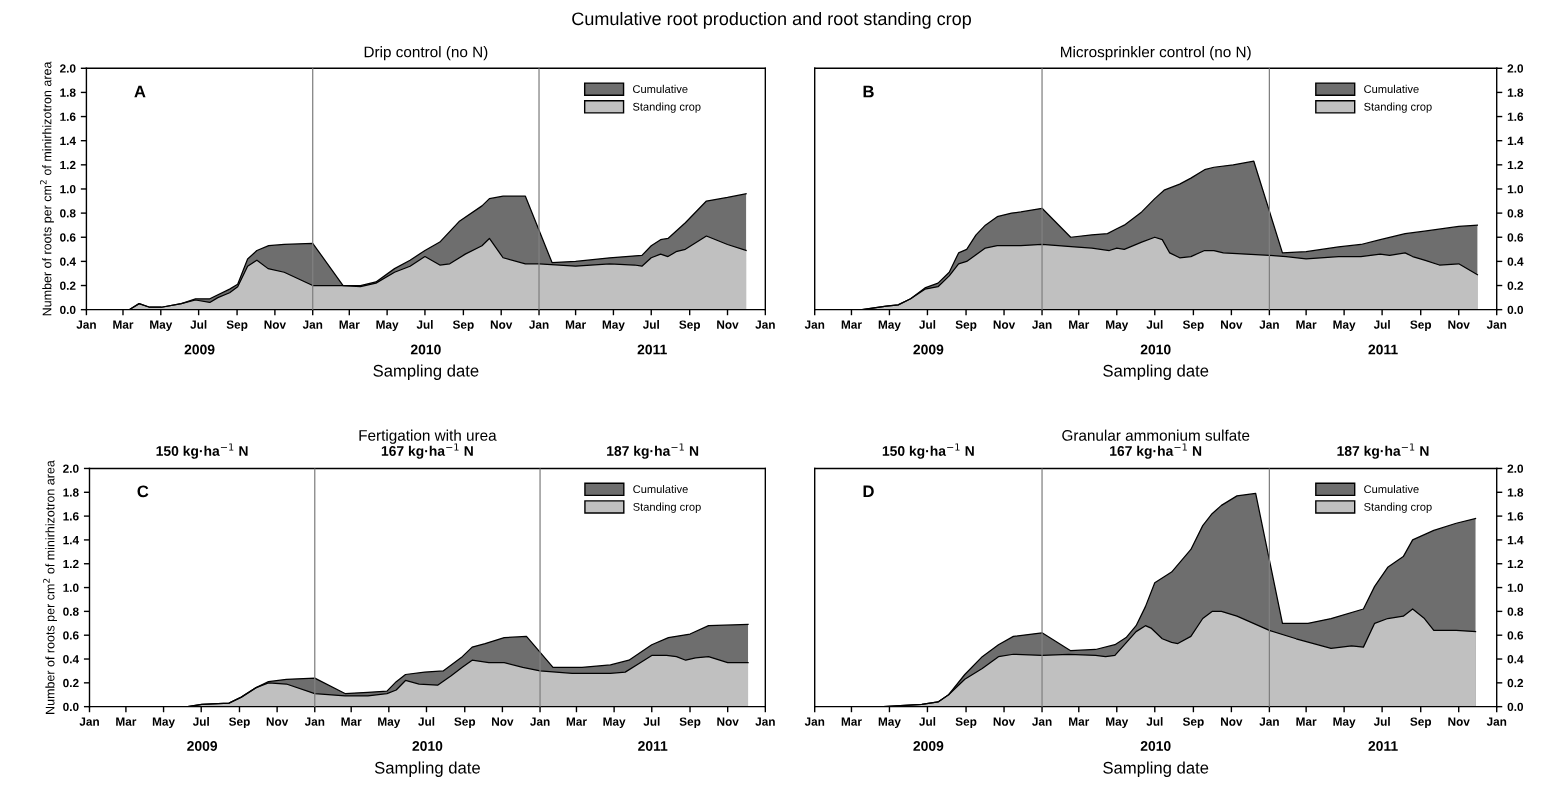 Image resolution: width=1543 pixels, height=794 pixels. What do you see at coordinates (868, 491) in the screenshot?
I see `annotation: D` at bounding box center [868, 491].